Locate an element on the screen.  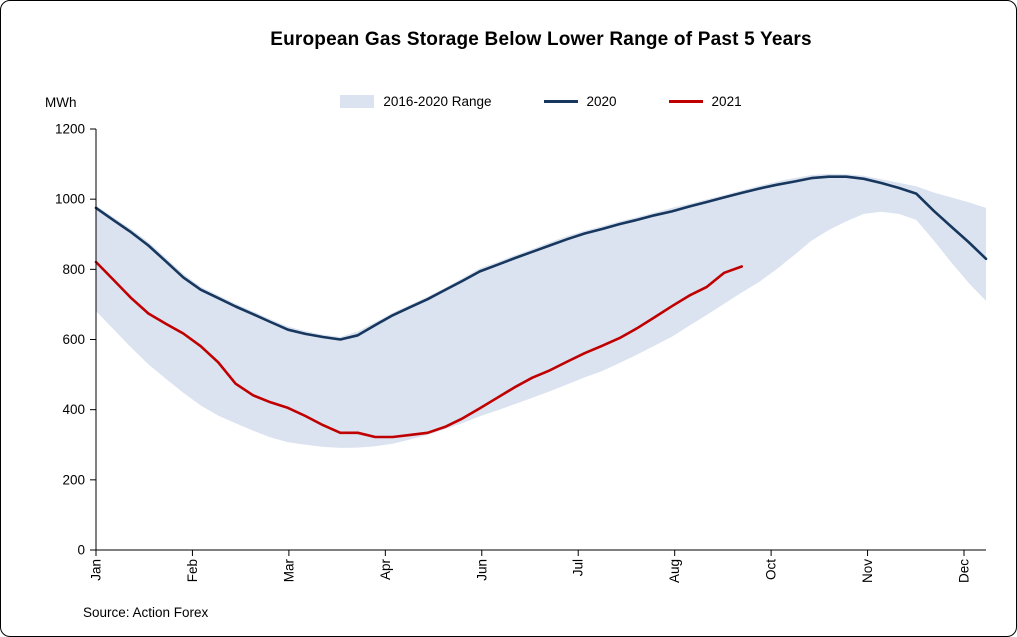
series-2021-swatch is located at coordinates (685, 101).